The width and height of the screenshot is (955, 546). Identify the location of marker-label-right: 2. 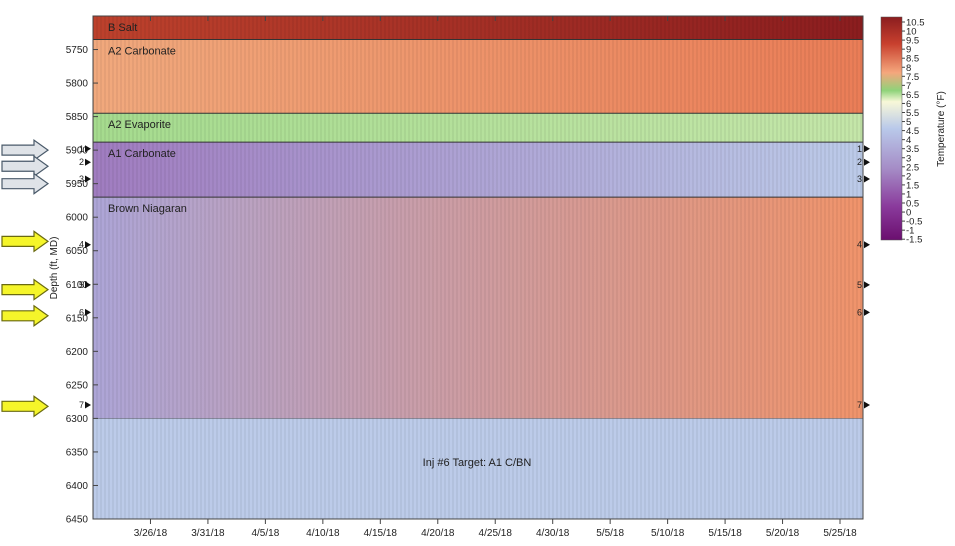
(859, 162).